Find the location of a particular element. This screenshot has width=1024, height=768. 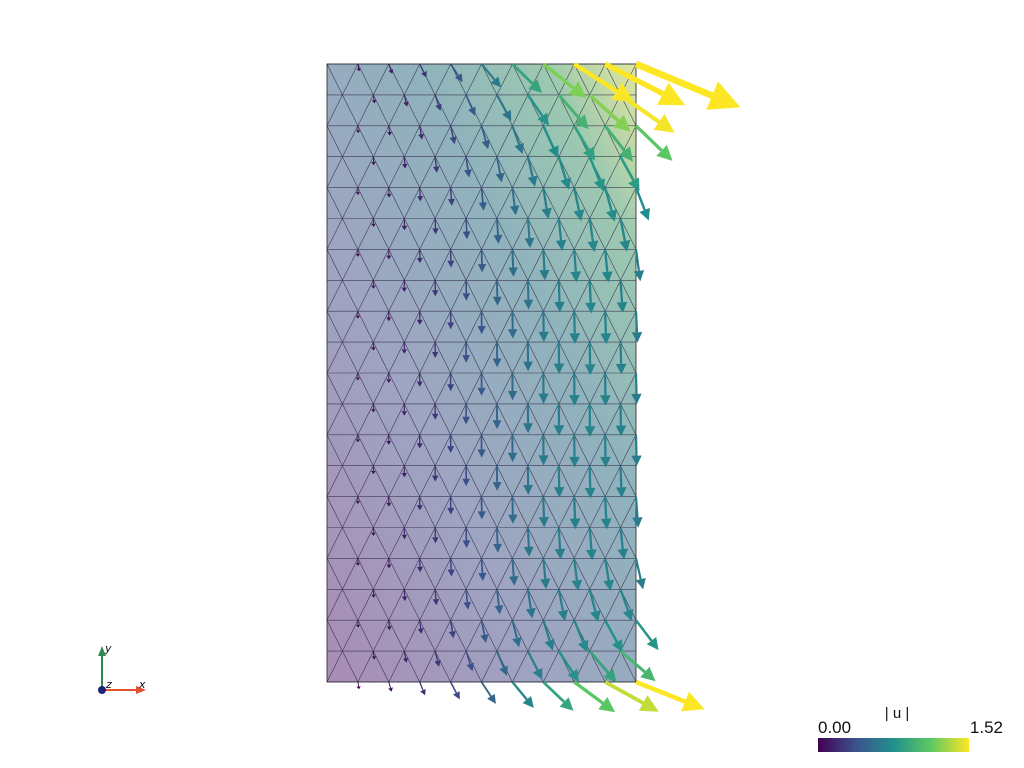

colorbar-title: | u | is located at coordinates (897, 713).